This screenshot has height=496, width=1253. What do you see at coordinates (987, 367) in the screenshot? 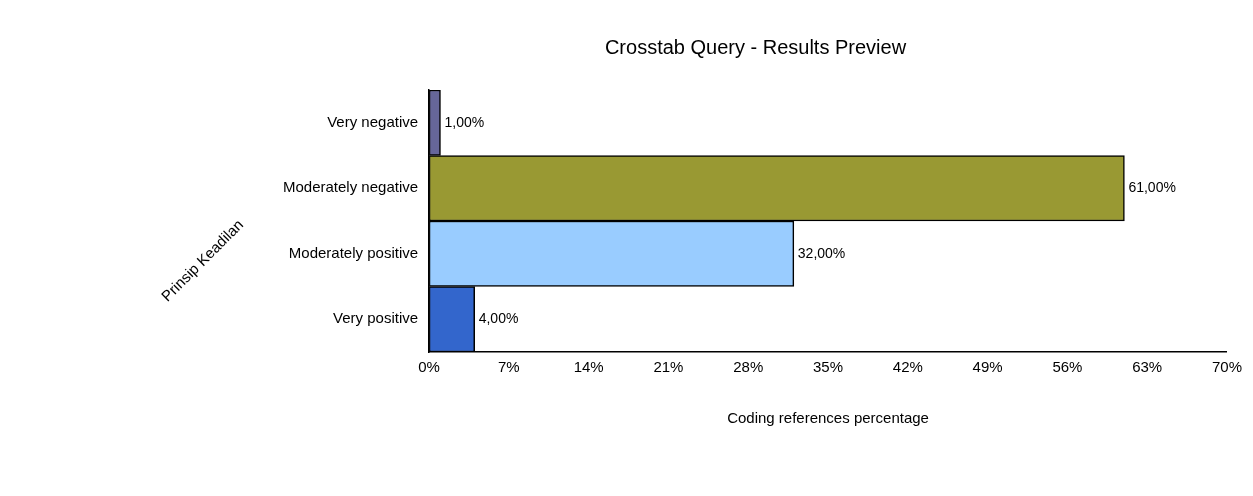
I see `x-tick-label: 49%` at bounding box center [987, 367].